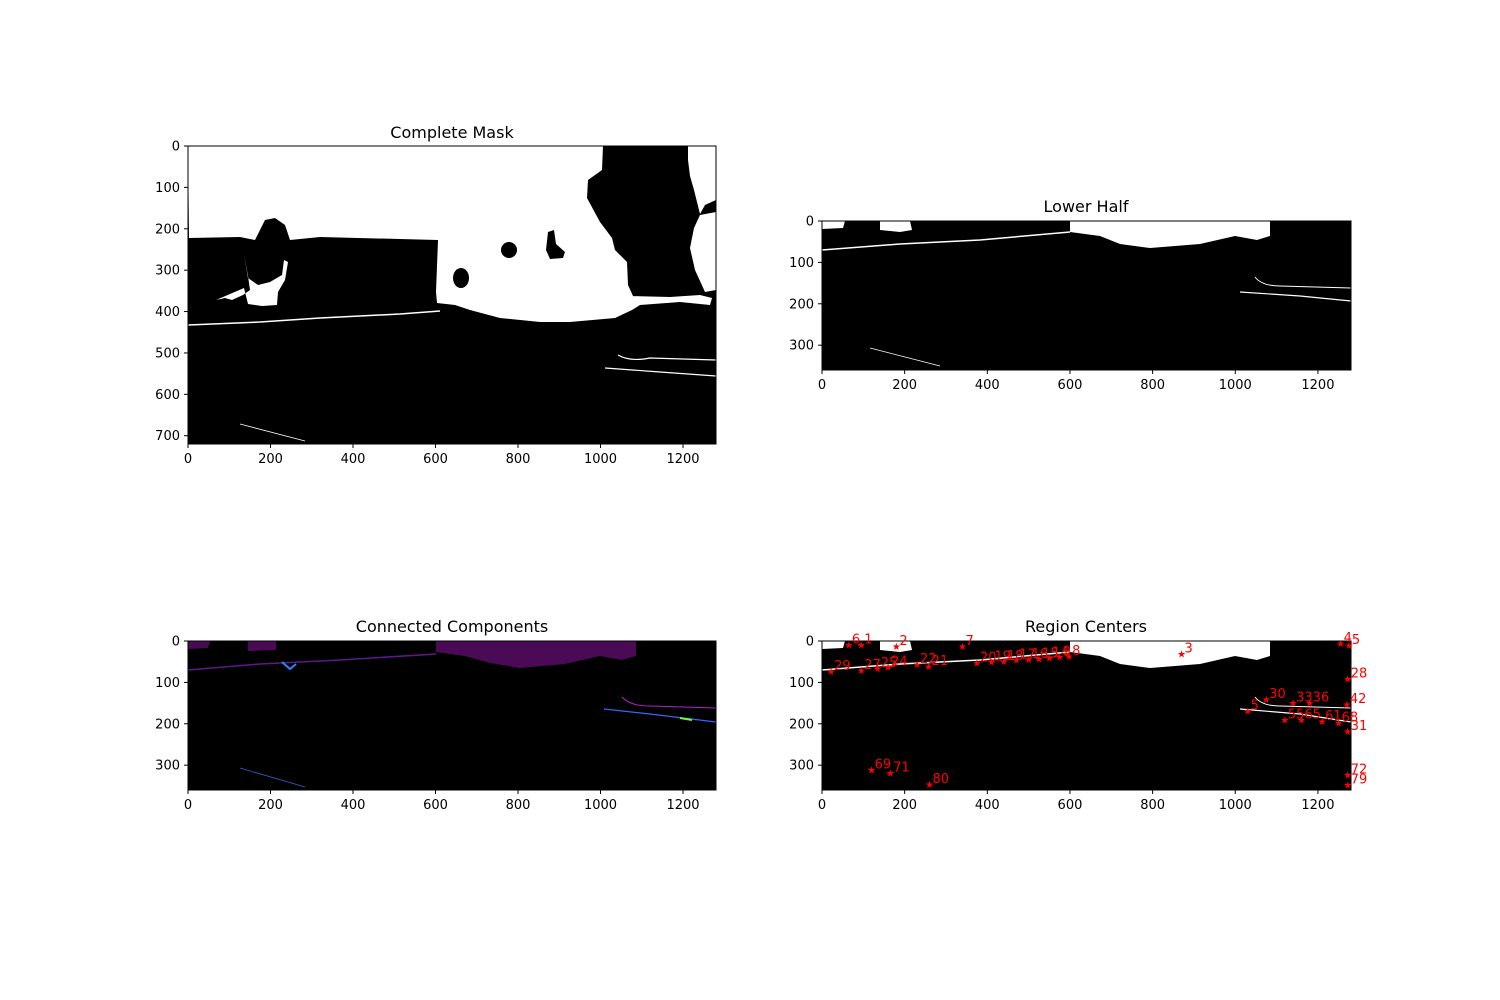  I want to click on center-label: 29, so click(842, 666).